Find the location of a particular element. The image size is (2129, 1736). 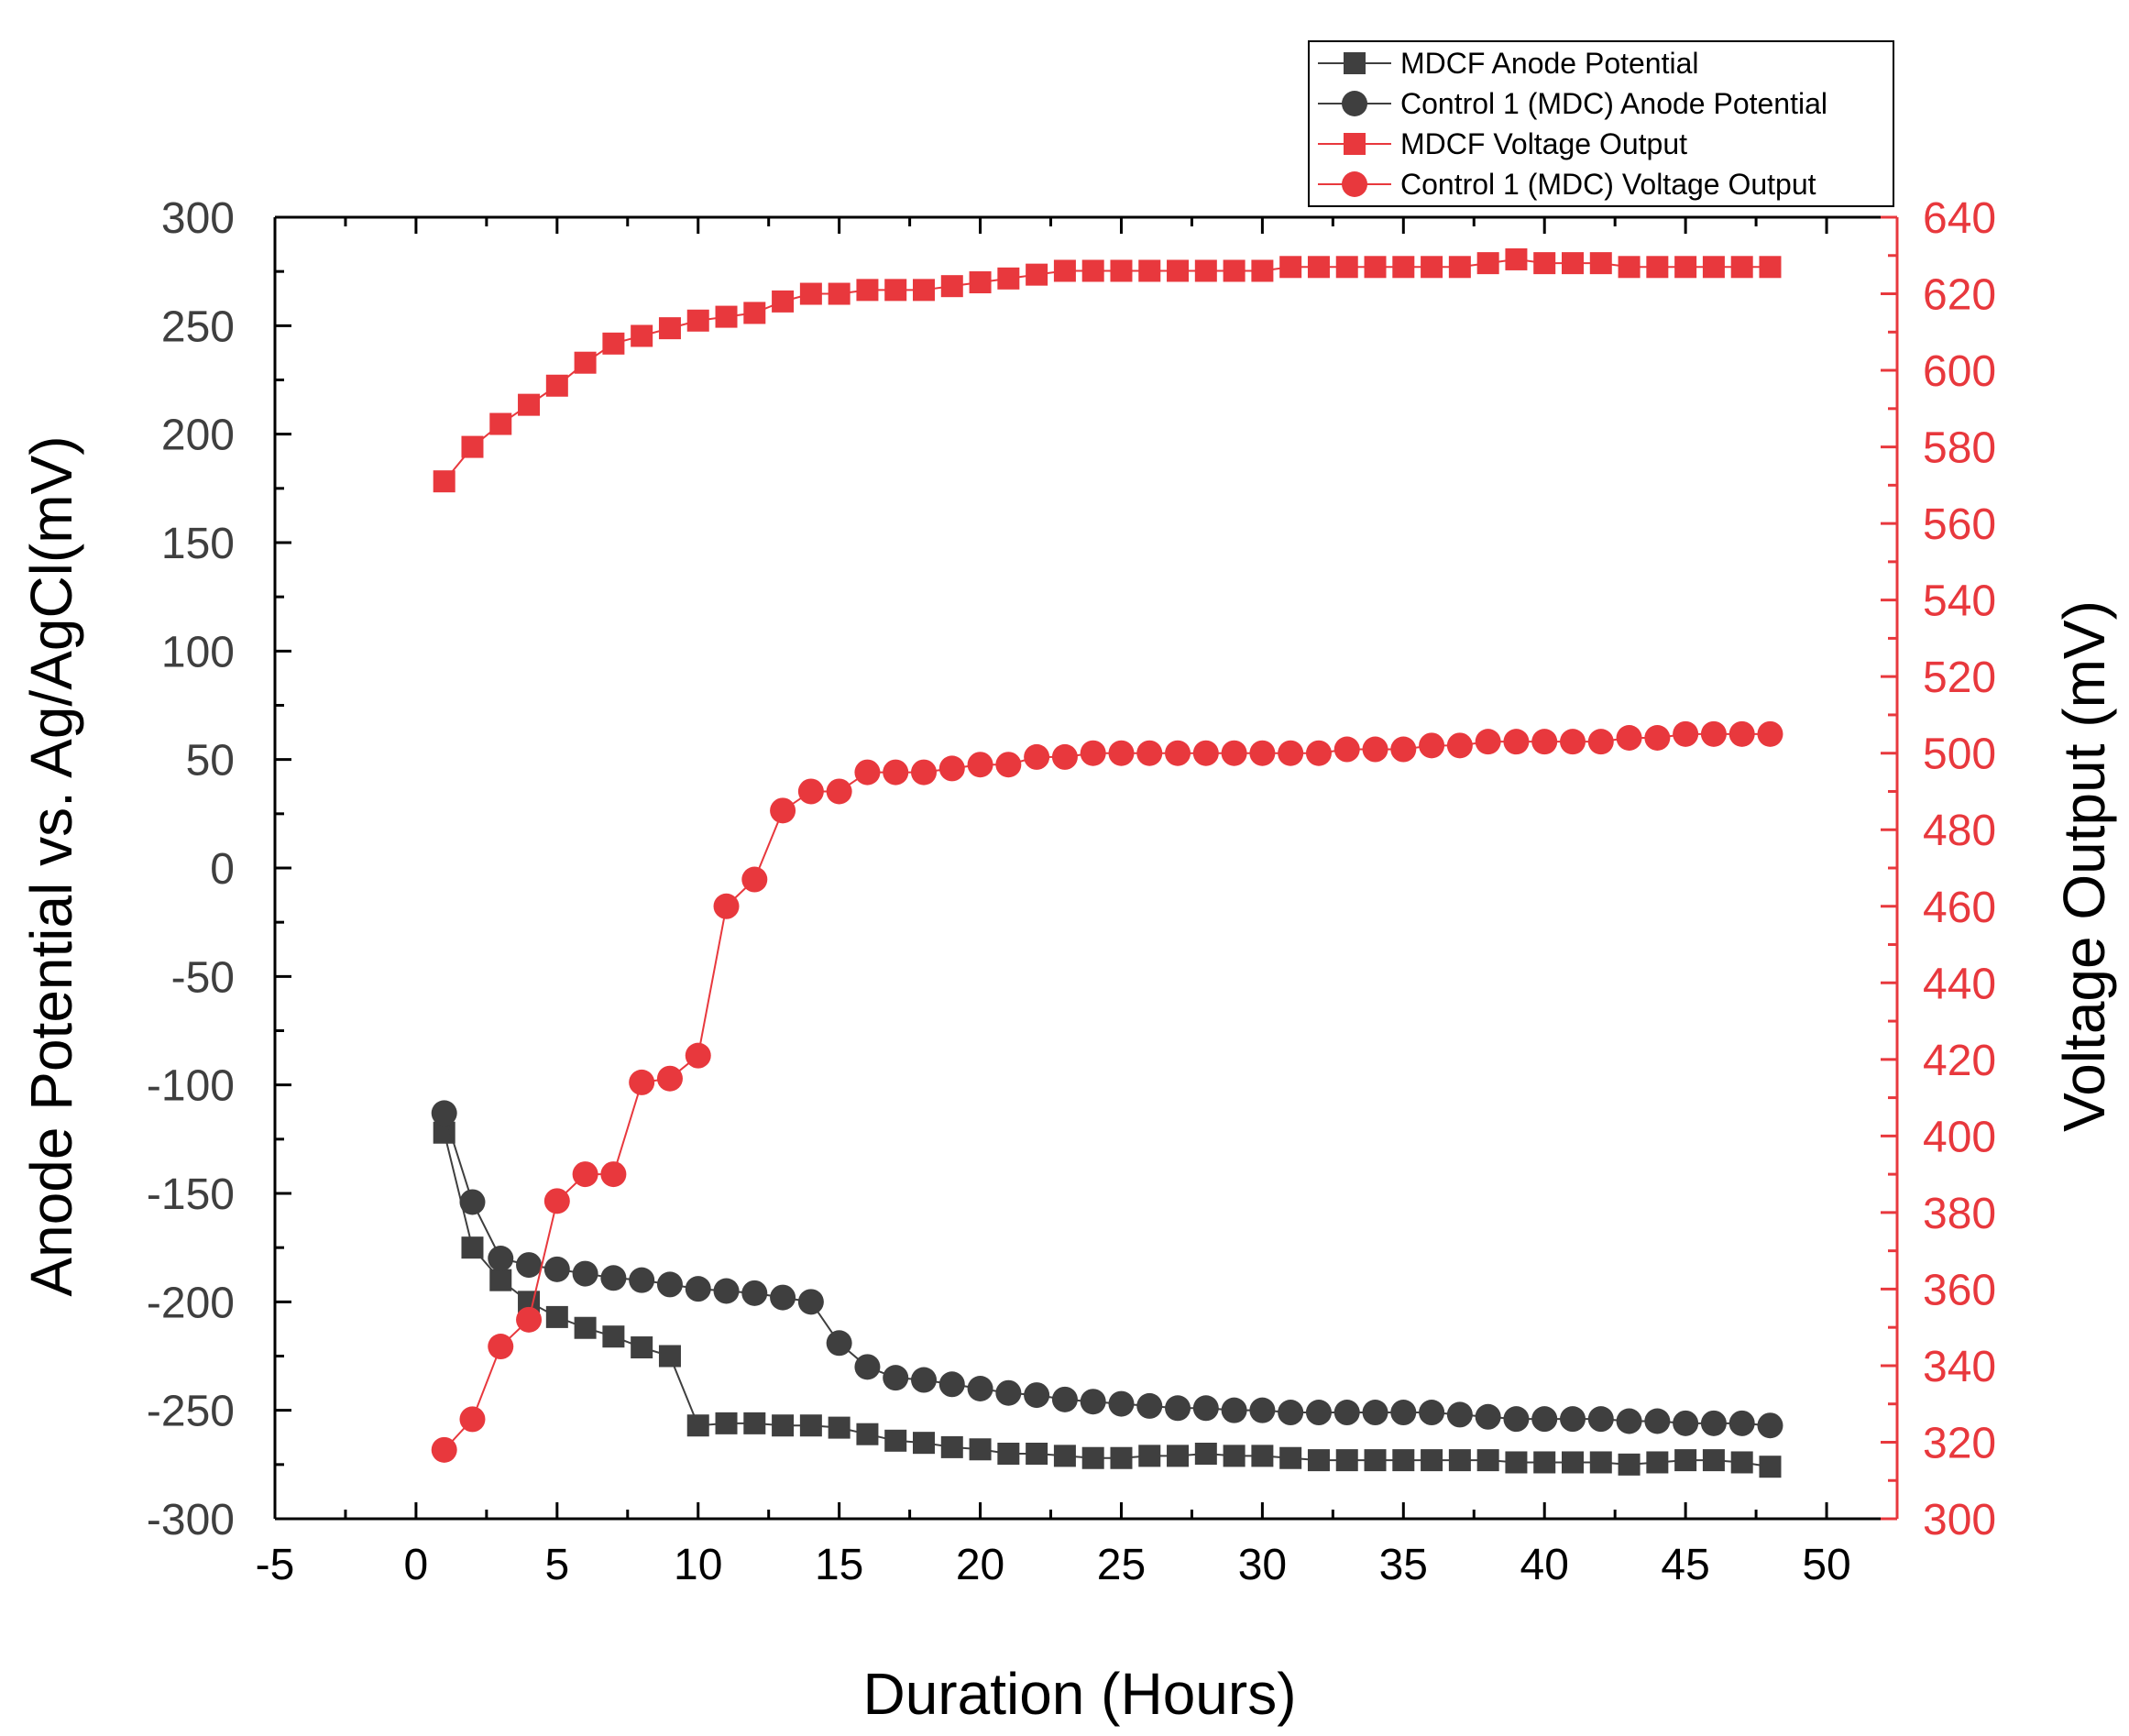

y-right-tick-label: 600 is located at coordinates (1959, 371).